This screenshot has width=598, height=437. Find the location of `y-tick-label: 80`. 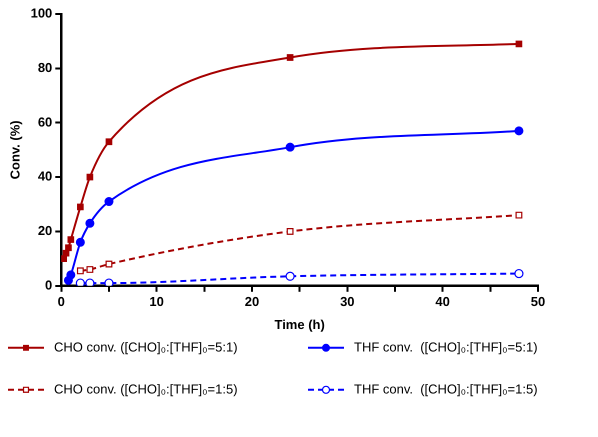

y-tick-label: 80 is located at coordinates (45, 67).